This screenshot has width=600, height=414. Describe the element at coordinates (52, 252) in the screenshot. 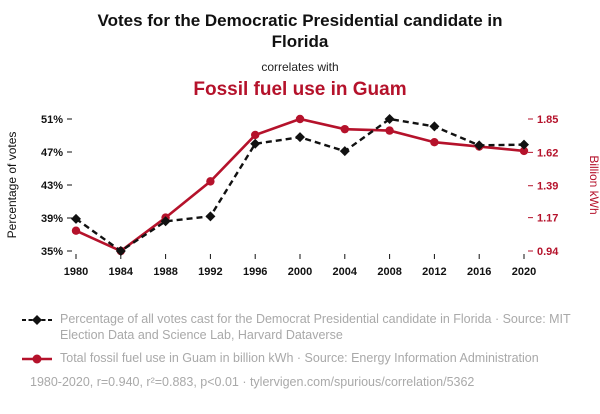

I see `left-axis-tick-label: 35%` at that location.